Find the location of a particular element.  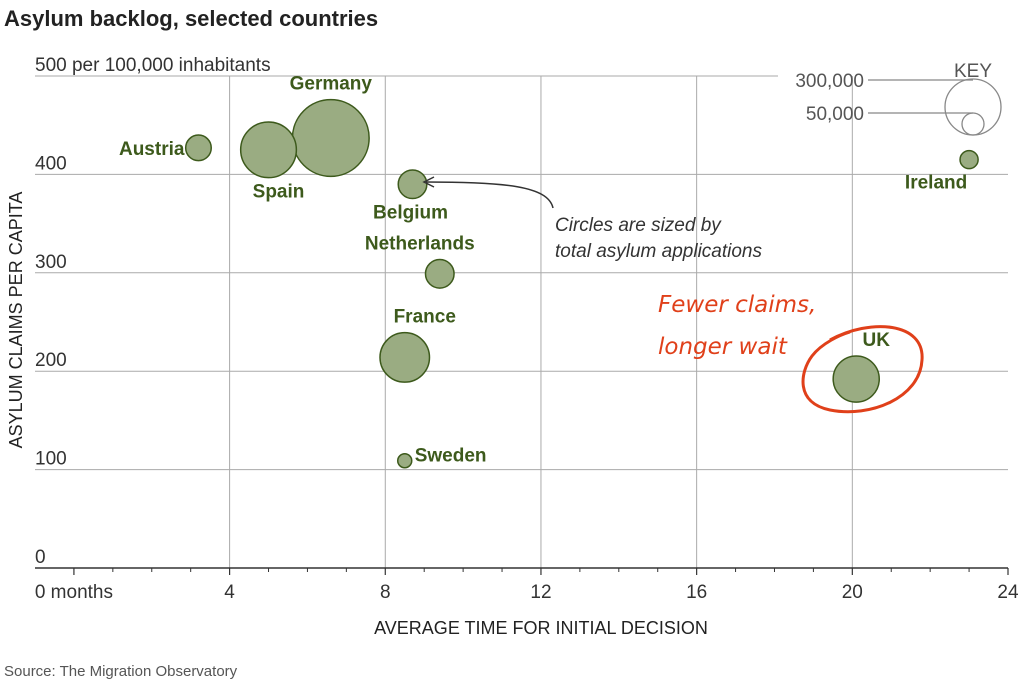

bubble-ireland is located at coordinates (969, 159).